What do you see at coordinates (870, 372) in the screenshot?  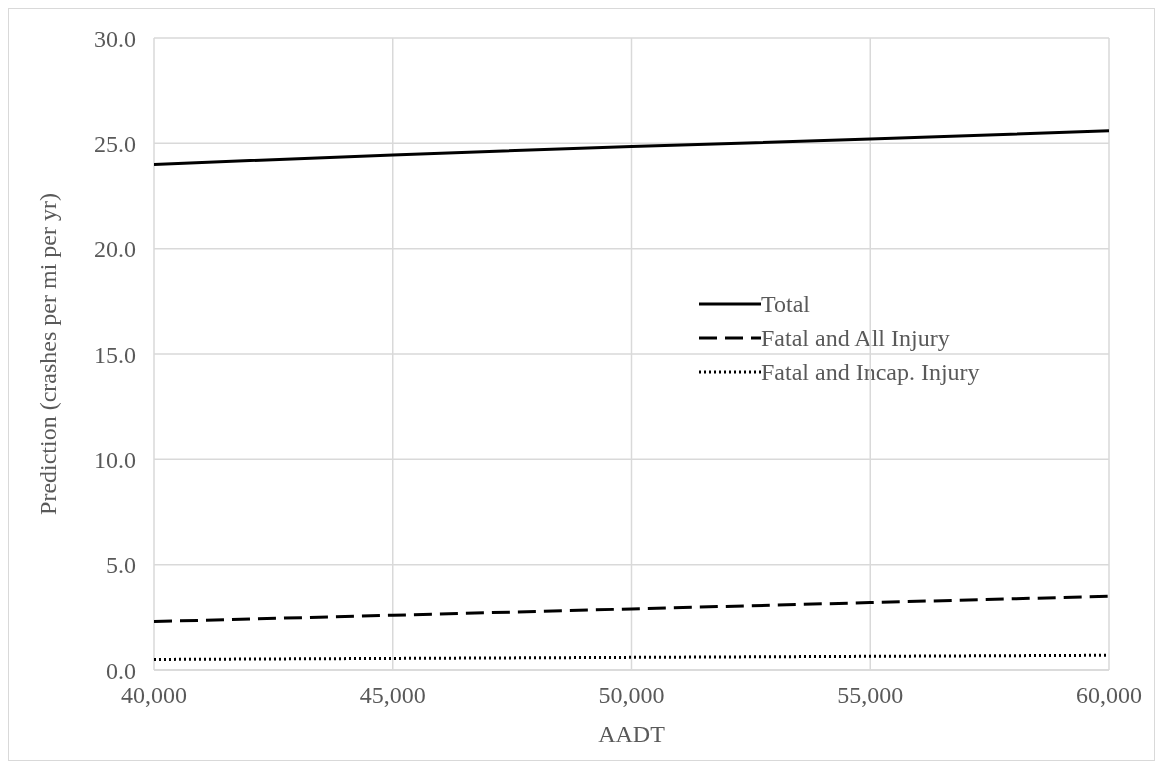 I see `legend-label: Fatal and Incap. Injury` at bounding box center [870, 372].